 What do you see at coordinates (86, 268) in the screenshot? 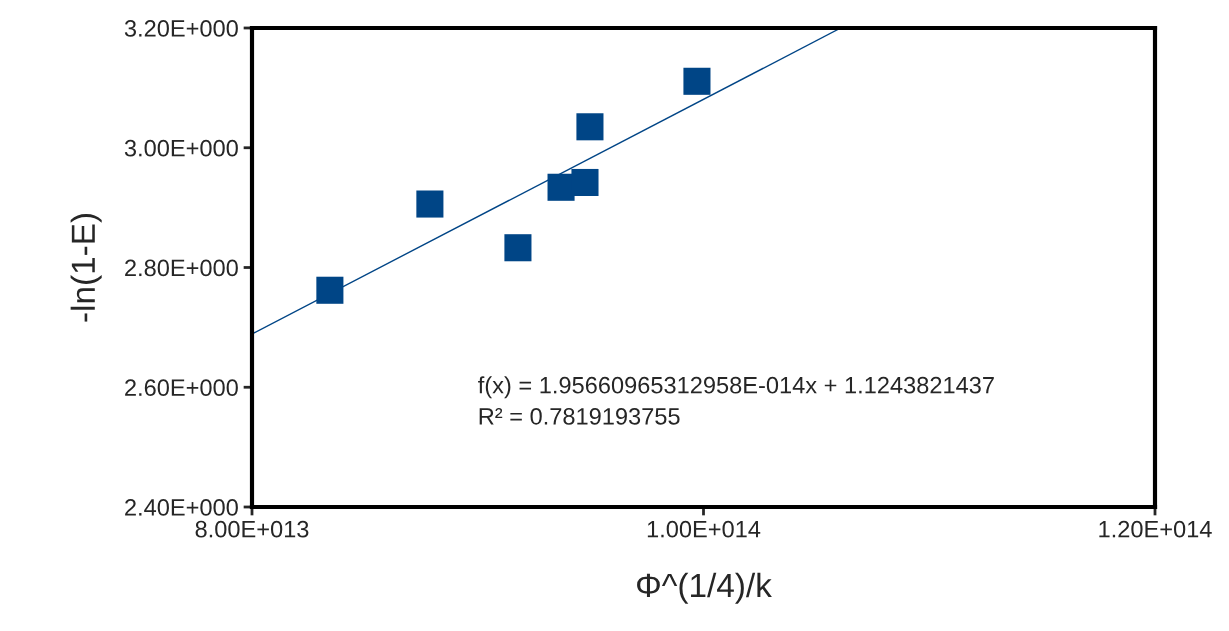
I see `y-axis-title: -ln(1-E)` at bounding box center [86, 268].